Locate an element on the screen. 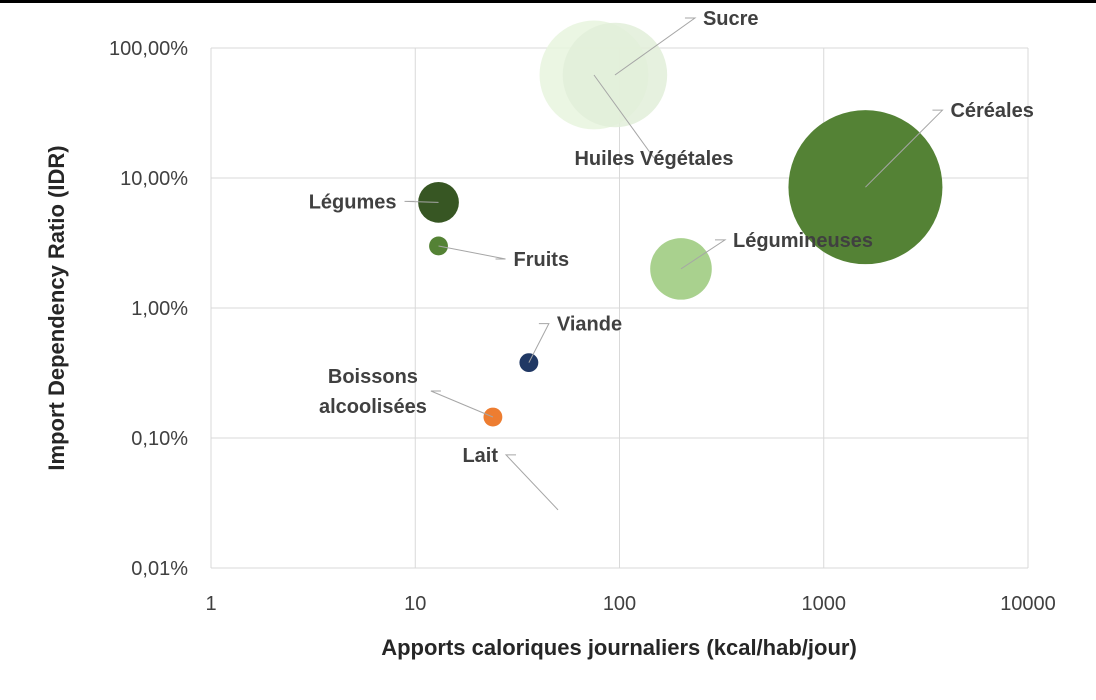 The height and width of the screenshot is (700, 1096). y-tick-label: 100,00% is located at coordinates (148, 49).